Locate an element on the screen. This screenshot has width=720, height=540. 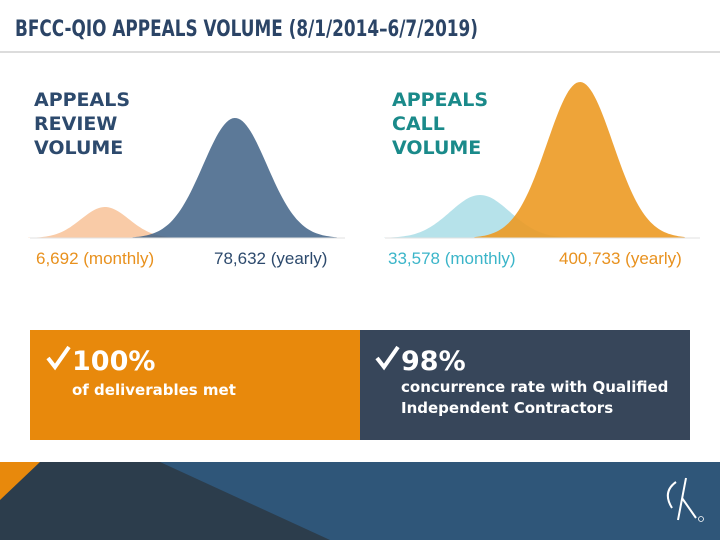
monthly-label: 6,692 (monthly) is located at coordinates (95, 258).